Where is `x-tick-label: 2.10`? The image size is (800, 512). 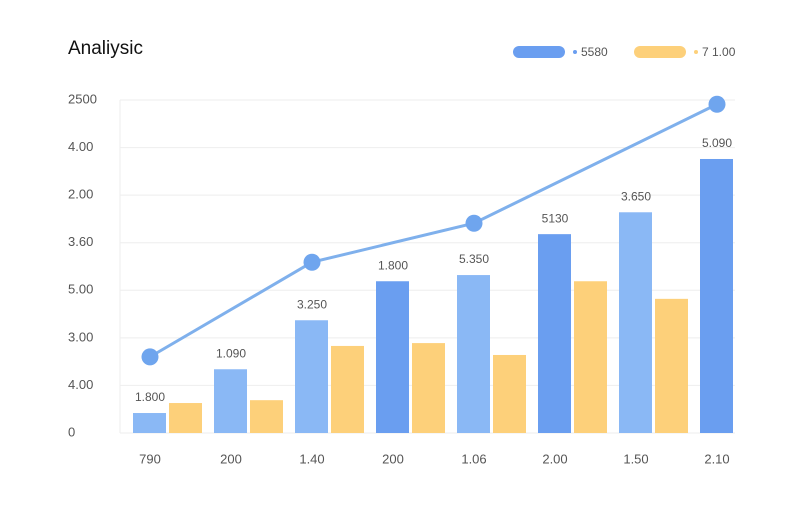 x-tick-label: 2.10 is located at coordinates (716, 458).